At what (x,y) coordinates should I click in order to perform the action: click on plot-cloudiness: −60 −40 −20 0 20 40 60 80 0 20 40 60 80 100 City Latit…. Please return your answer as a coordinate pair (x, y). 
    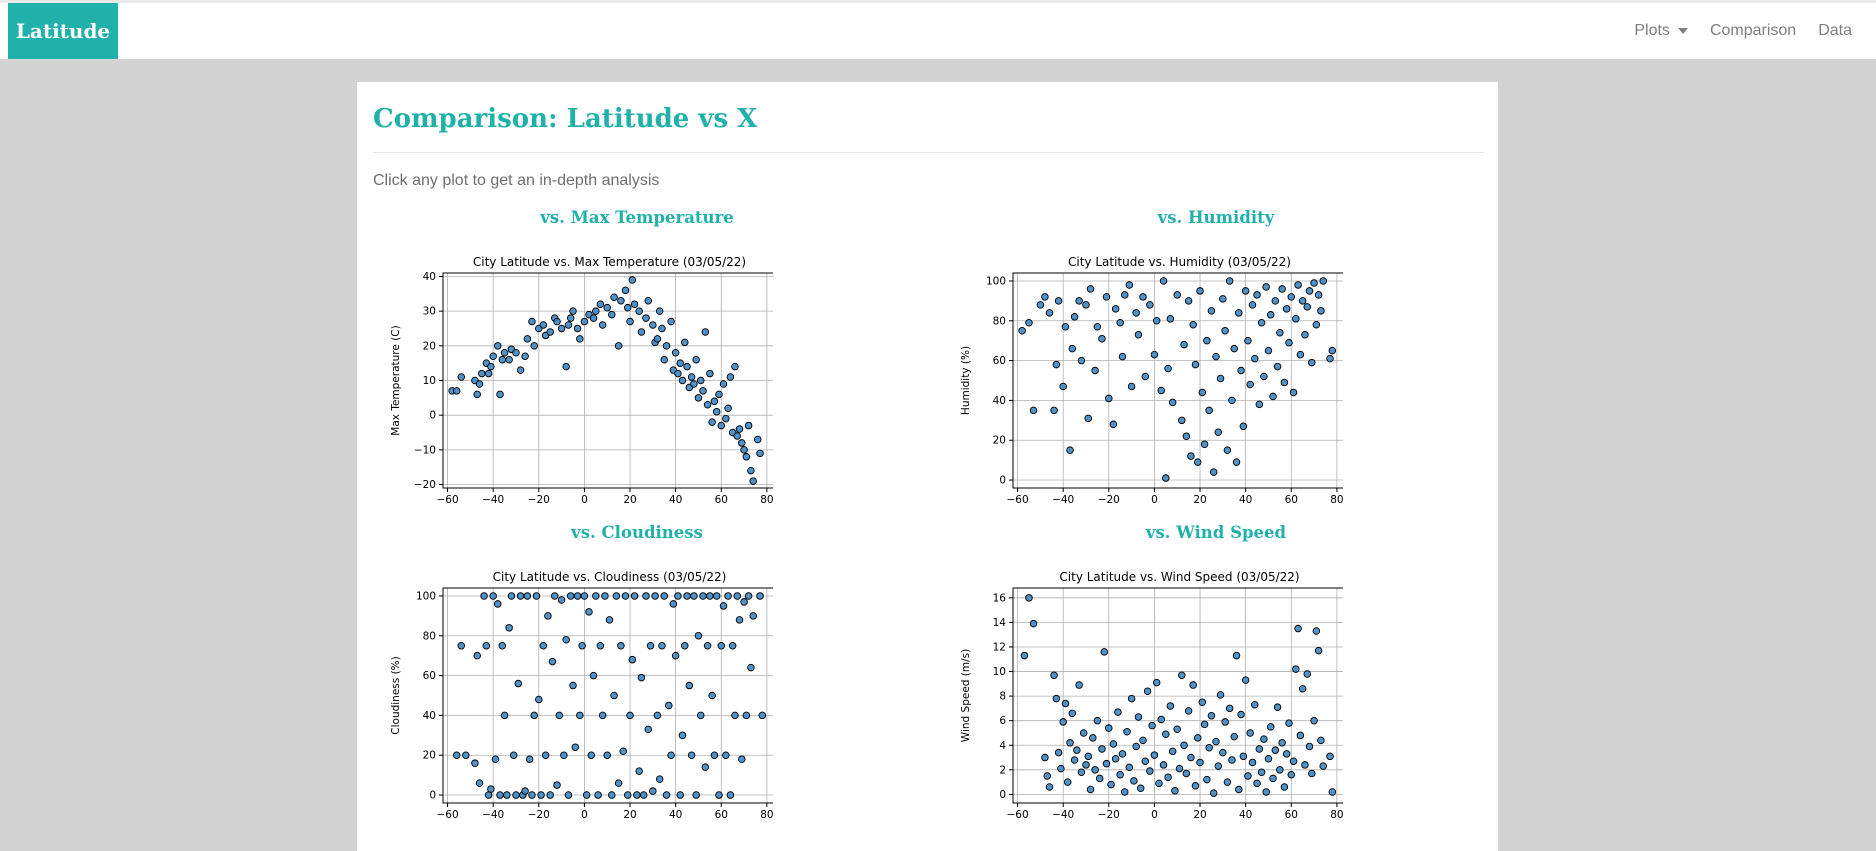
    Looking at the image, I should click on (573, 692).